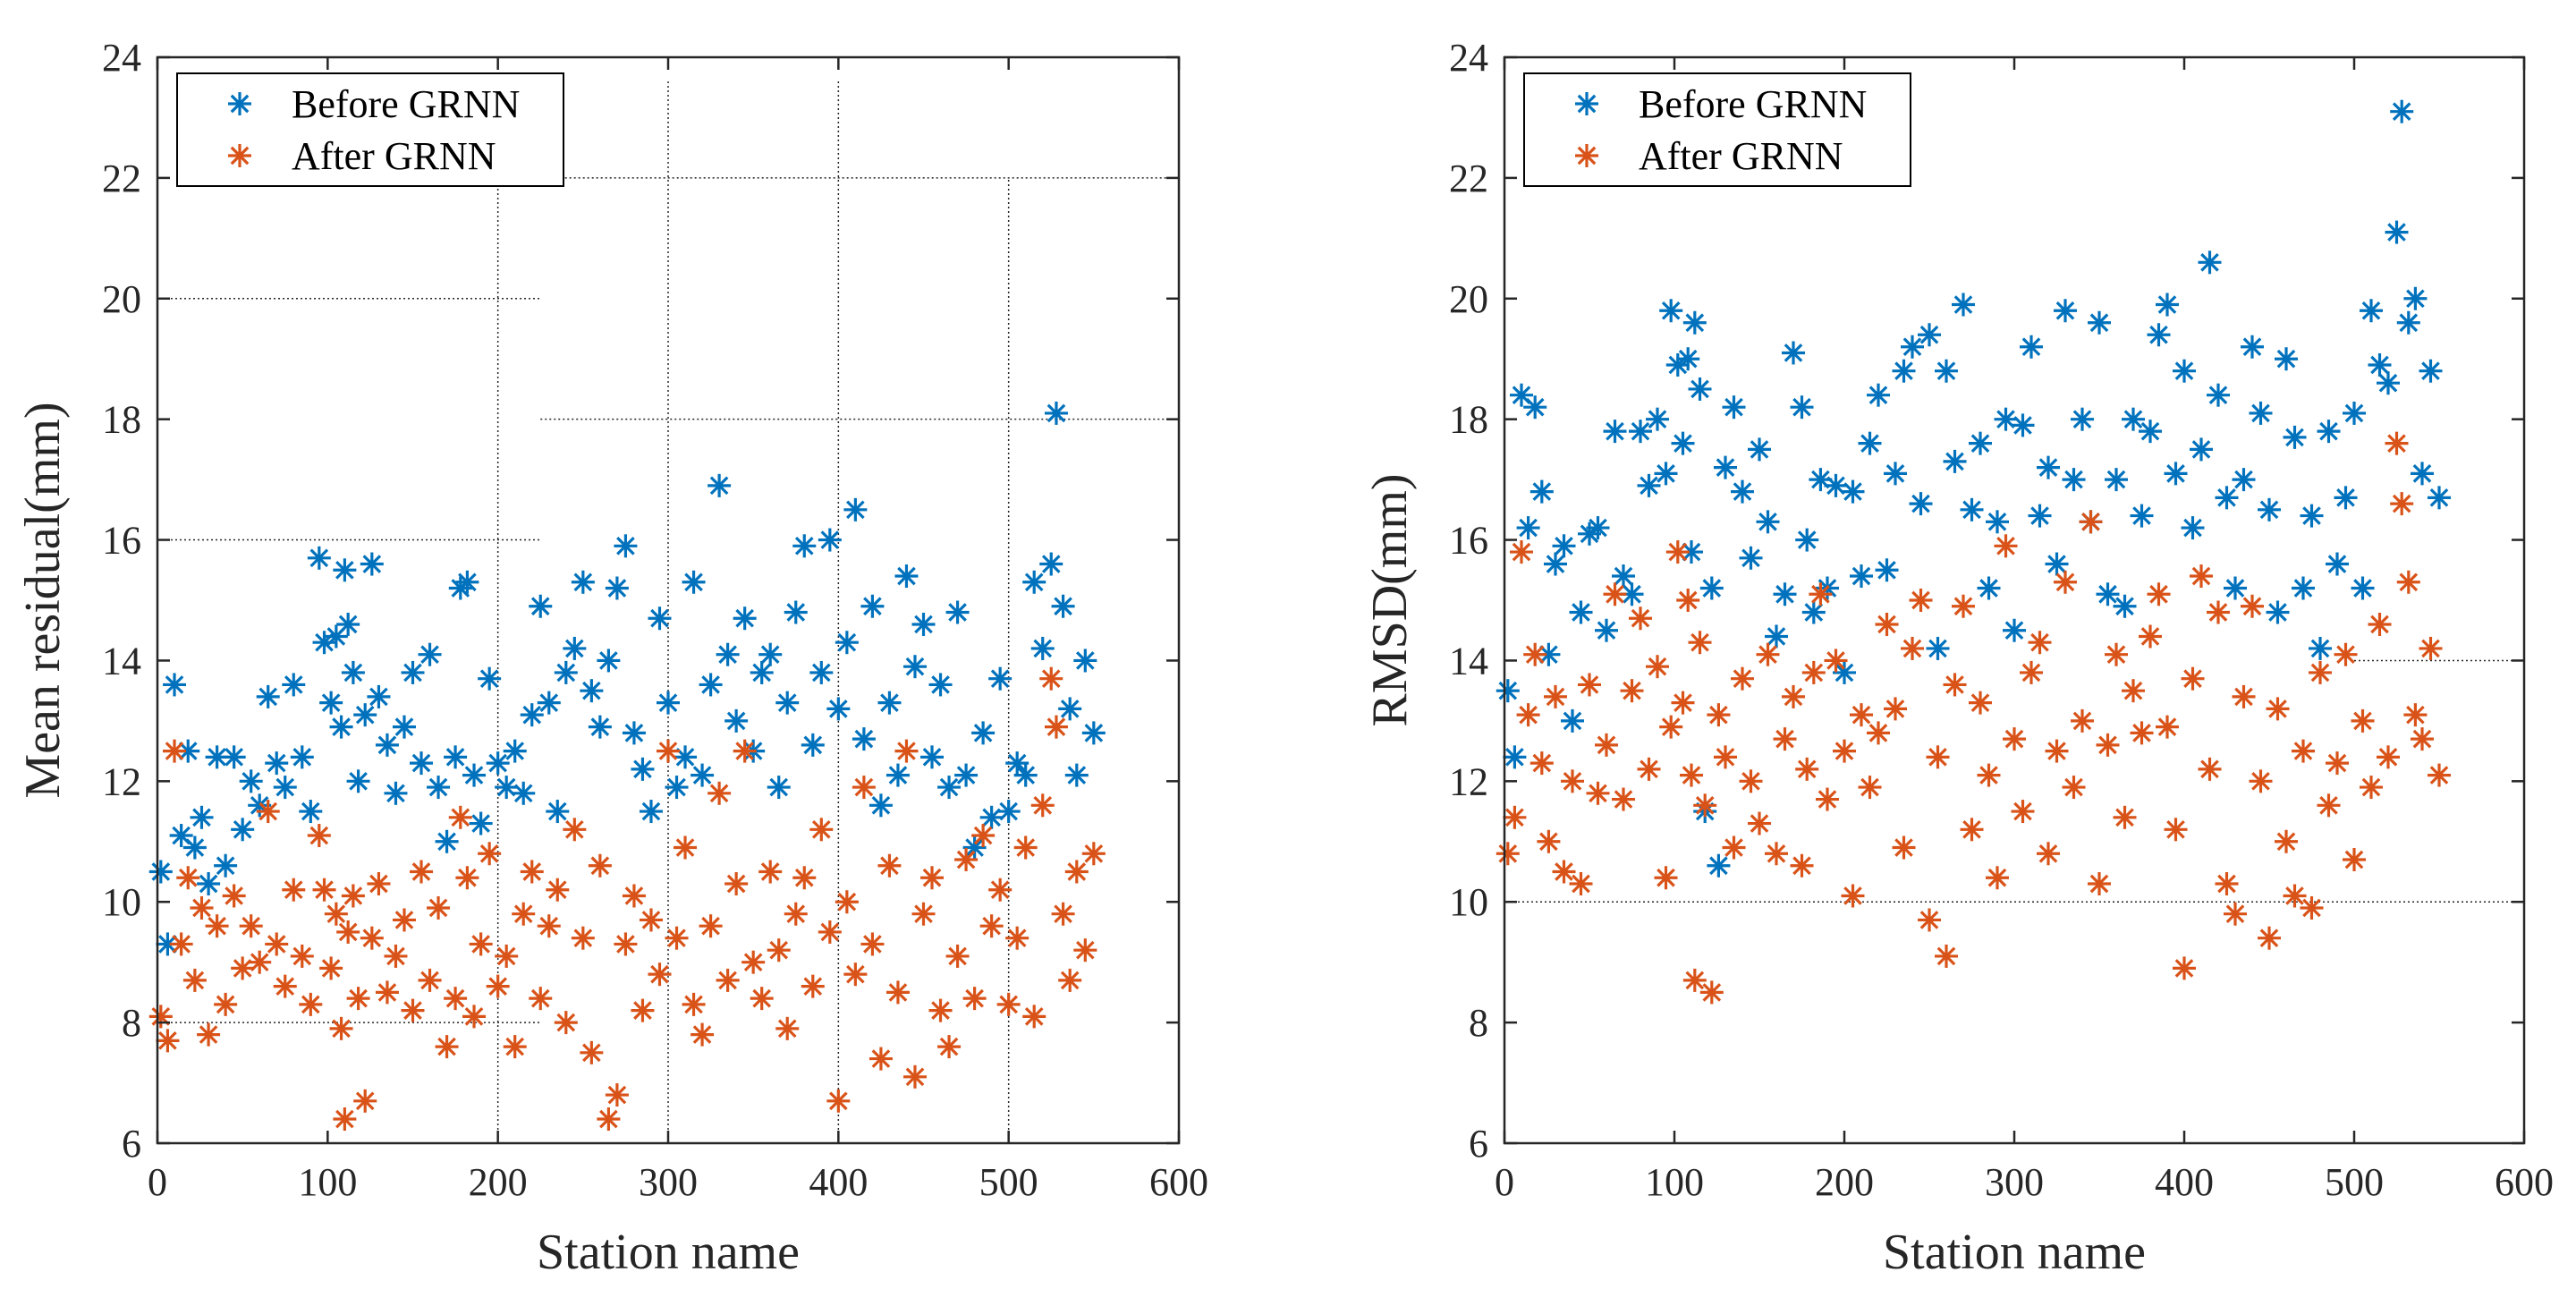 Image resolution: width=2576 pixels, height=1289 pixels. What do you see at coordinates (121, 902) in the screenshot?
I see `y-tick-label: 10` at bounding box center [121, 902].